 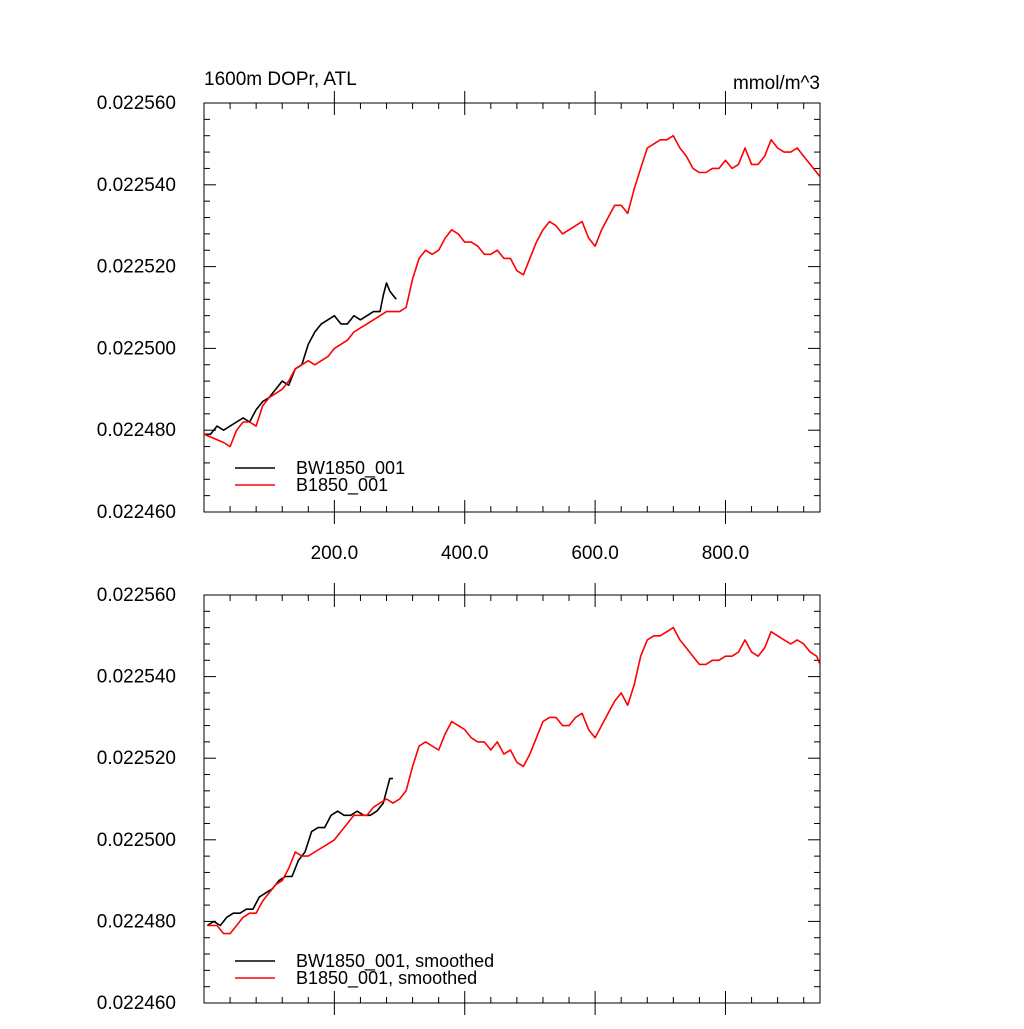 What do you see at coordinates (395, 961) in the screenshot?
I see `legend-label: BW1850_001, smoothed` at bounding box center [395, 961].